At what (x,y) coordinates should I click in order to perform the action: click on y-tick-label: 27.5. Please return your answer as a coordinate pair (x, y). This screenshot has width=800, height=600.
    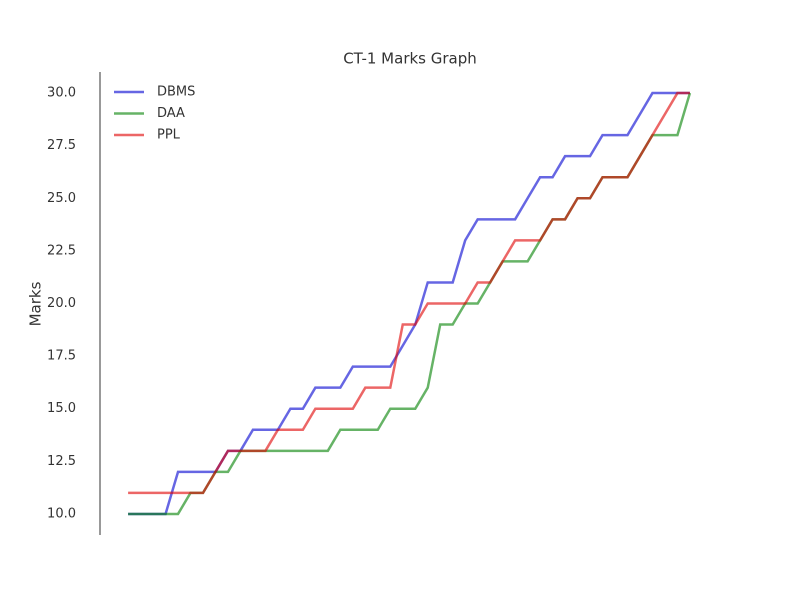
    Looking at the image, I should click on (61, 145).